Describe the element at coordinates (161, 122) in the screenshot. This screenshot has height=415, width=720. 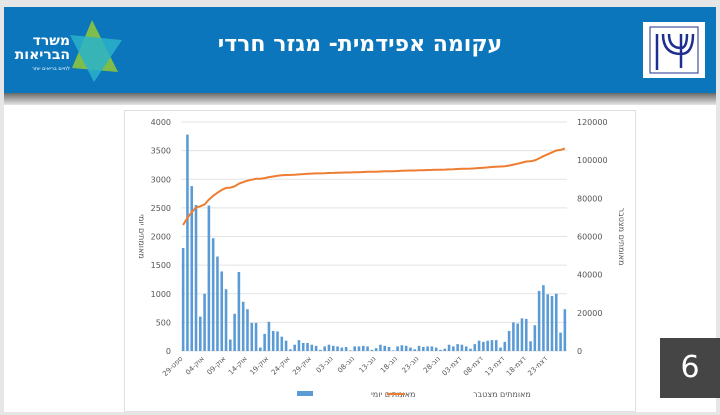
I see `y-left-tick-label: 4000` at that location.